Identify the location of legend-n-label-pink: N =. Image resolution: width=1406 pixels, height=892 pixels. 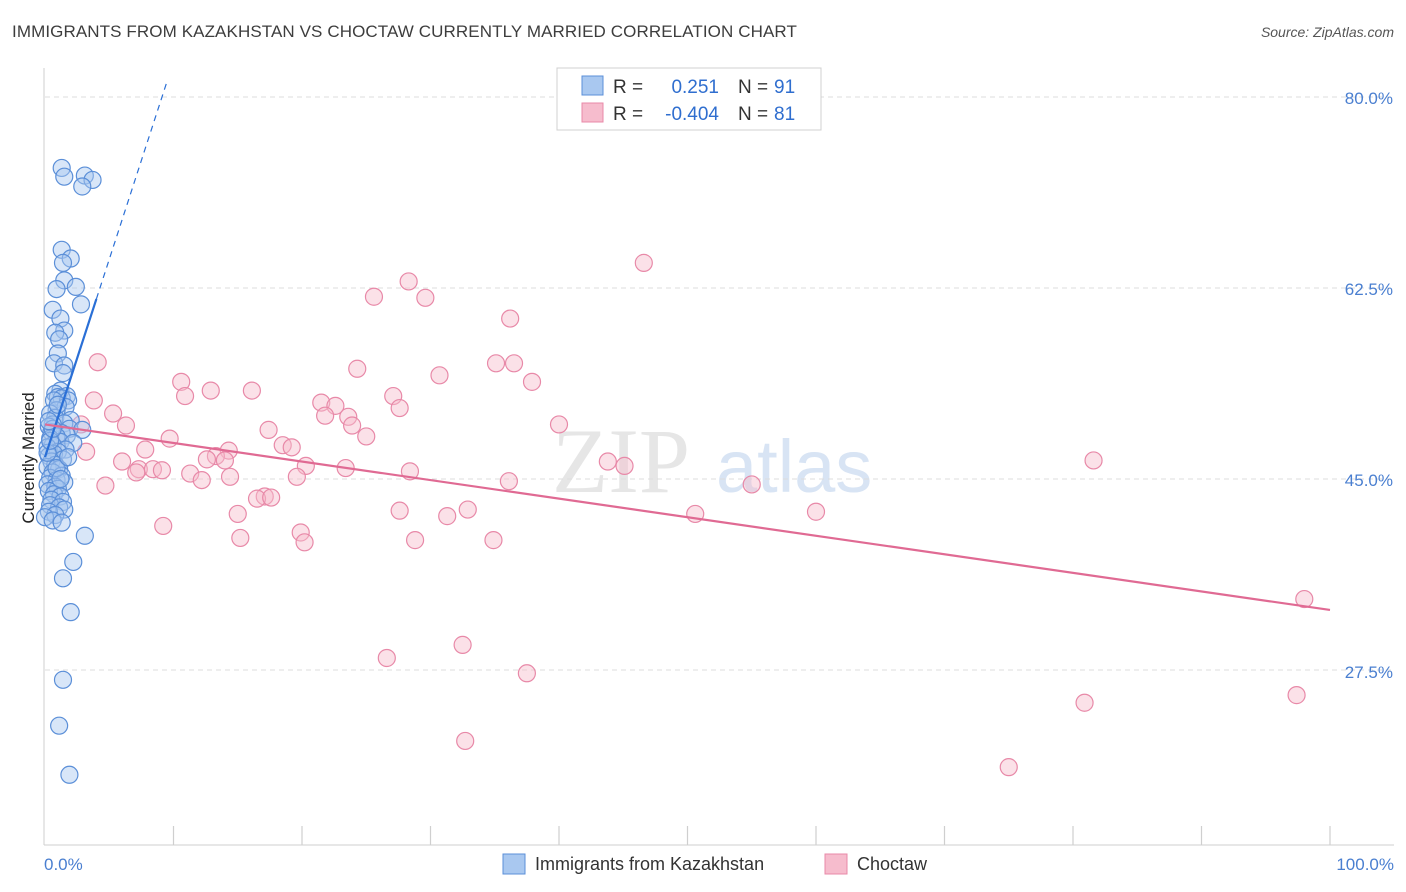
(753, 114).